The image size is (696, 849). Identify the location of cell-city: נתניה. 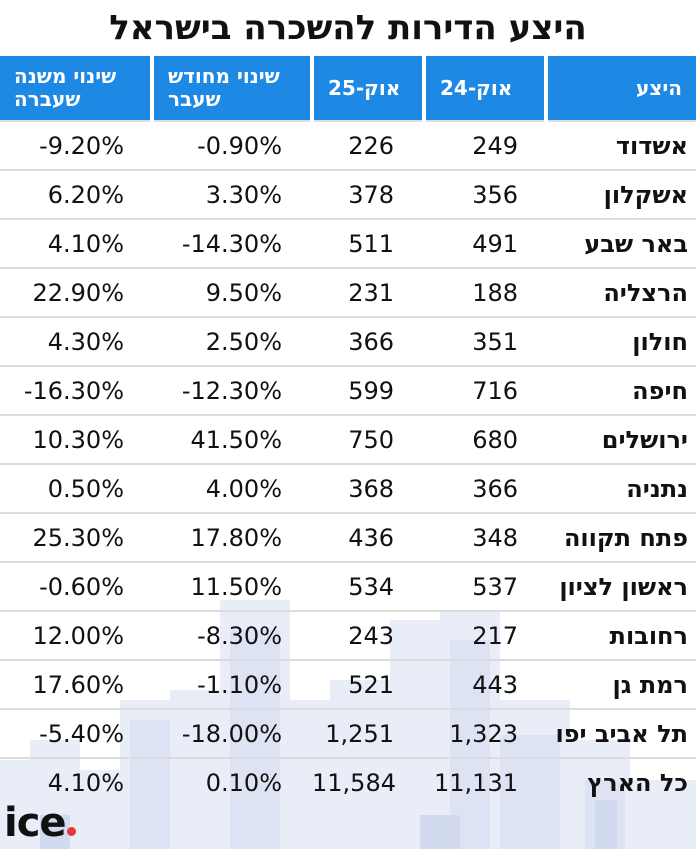
(621, 488).